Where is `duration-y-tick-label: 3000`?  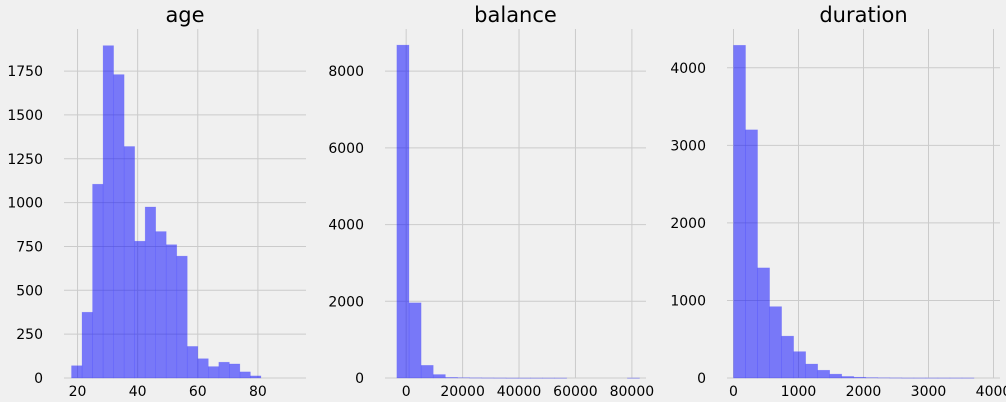
duration-y-tick-label: 3000 is located at coordinates (688, 146).